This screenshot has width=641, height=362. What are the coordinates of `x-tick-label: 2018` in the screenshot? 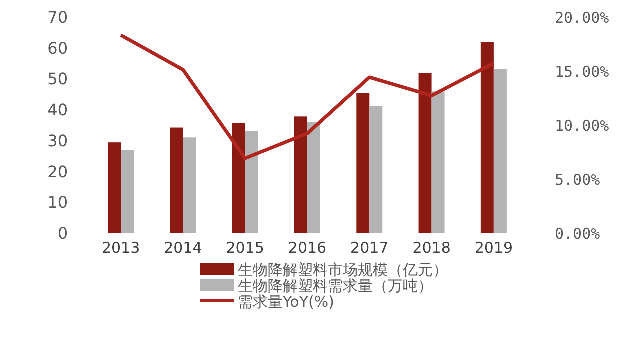 It's located at (431, 248).